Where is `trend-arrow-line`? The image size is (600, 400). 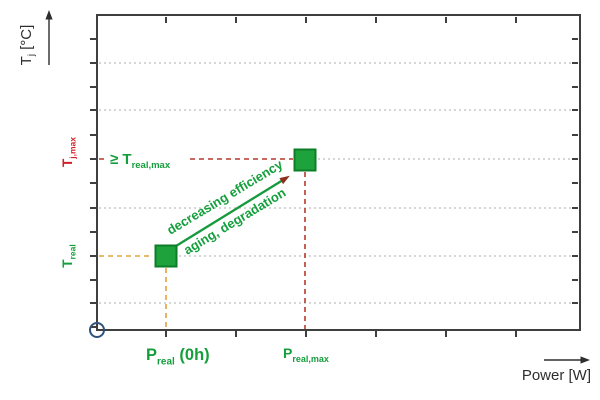
trend-arrow-line is located at coordinates (229, 213).